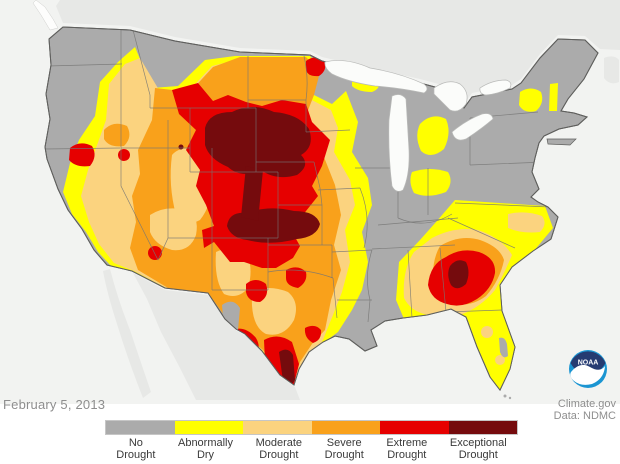 This screenshot has height=464, width=620. I want to click on credit-data-source: Data: NDMC, so click(584, 416).